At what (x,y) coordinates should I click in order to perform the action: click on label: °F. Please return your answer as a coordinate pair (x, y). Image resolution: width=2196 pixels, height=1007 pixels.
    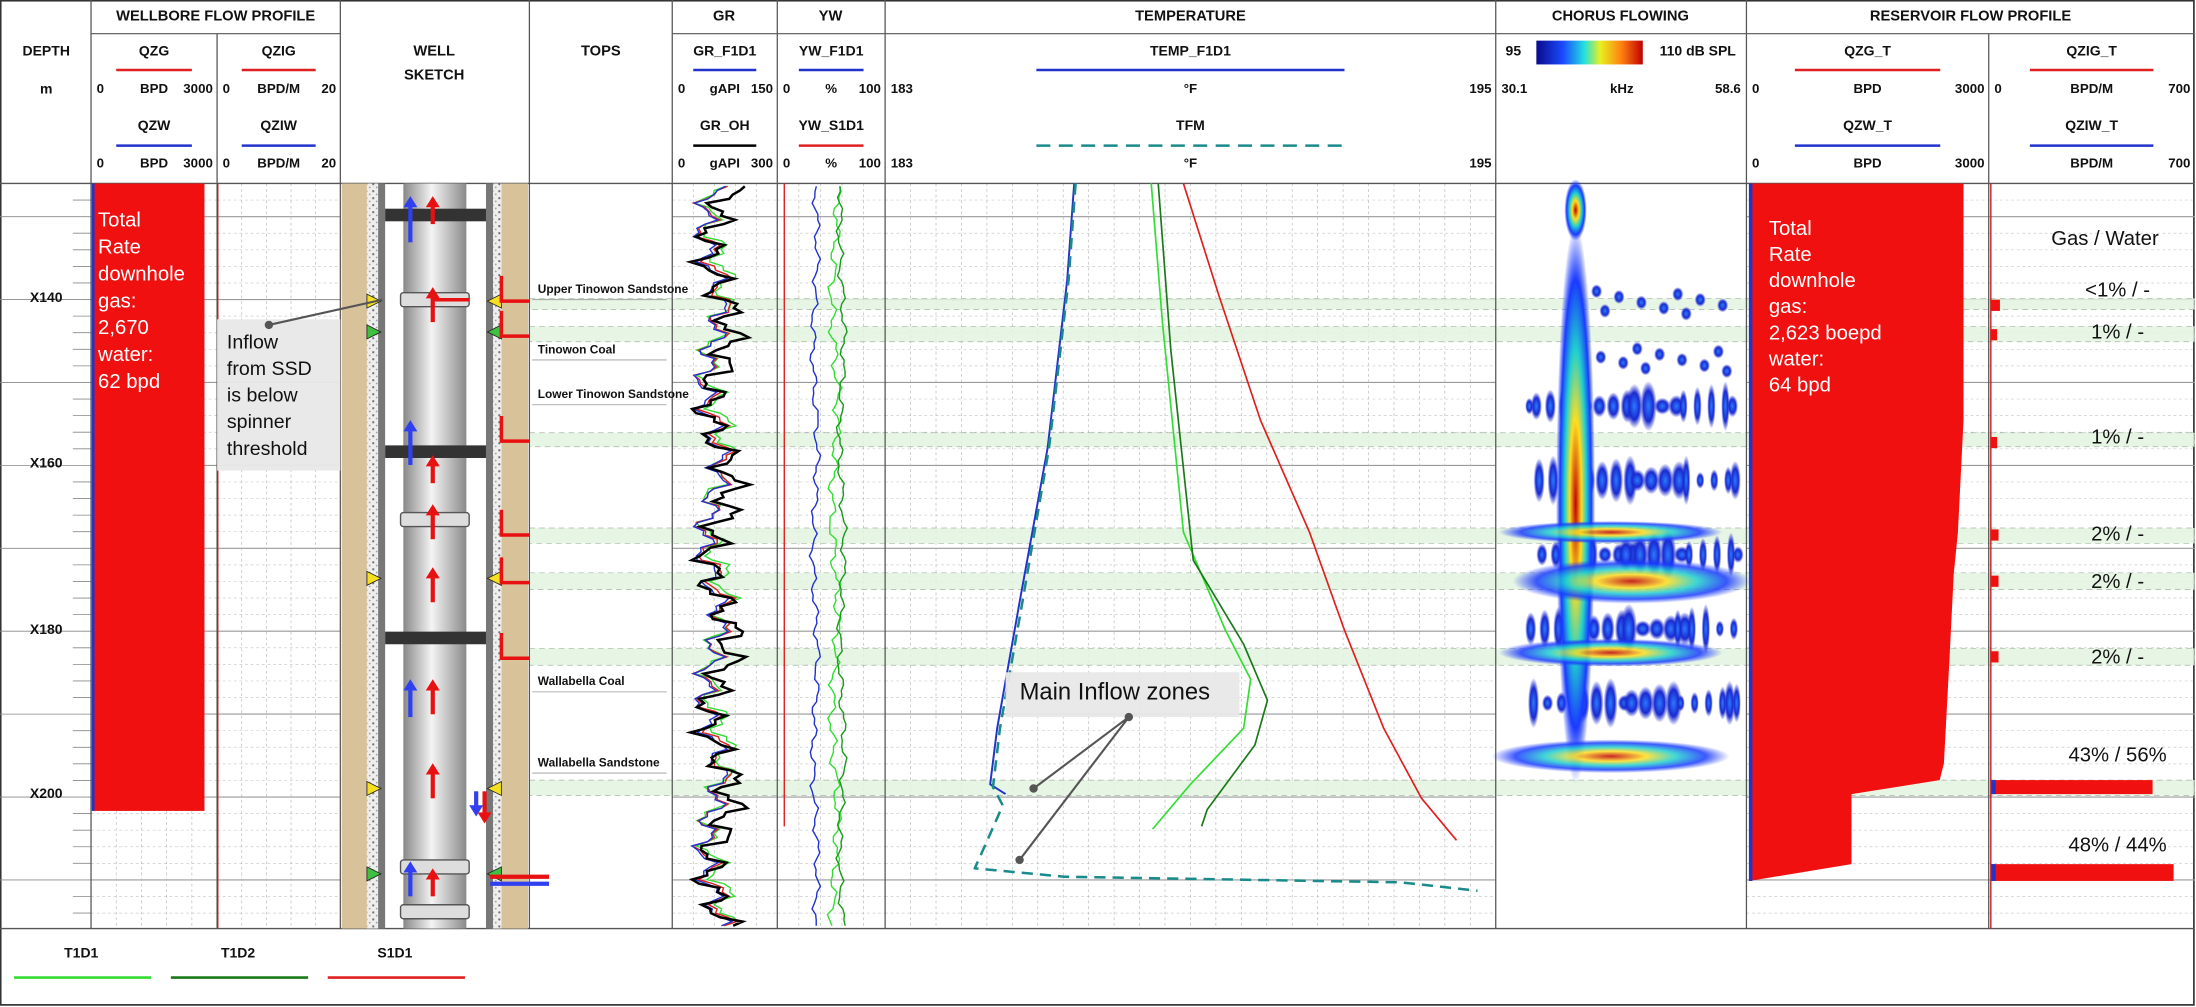
    Looking at the image, I should click on (1190, 88).